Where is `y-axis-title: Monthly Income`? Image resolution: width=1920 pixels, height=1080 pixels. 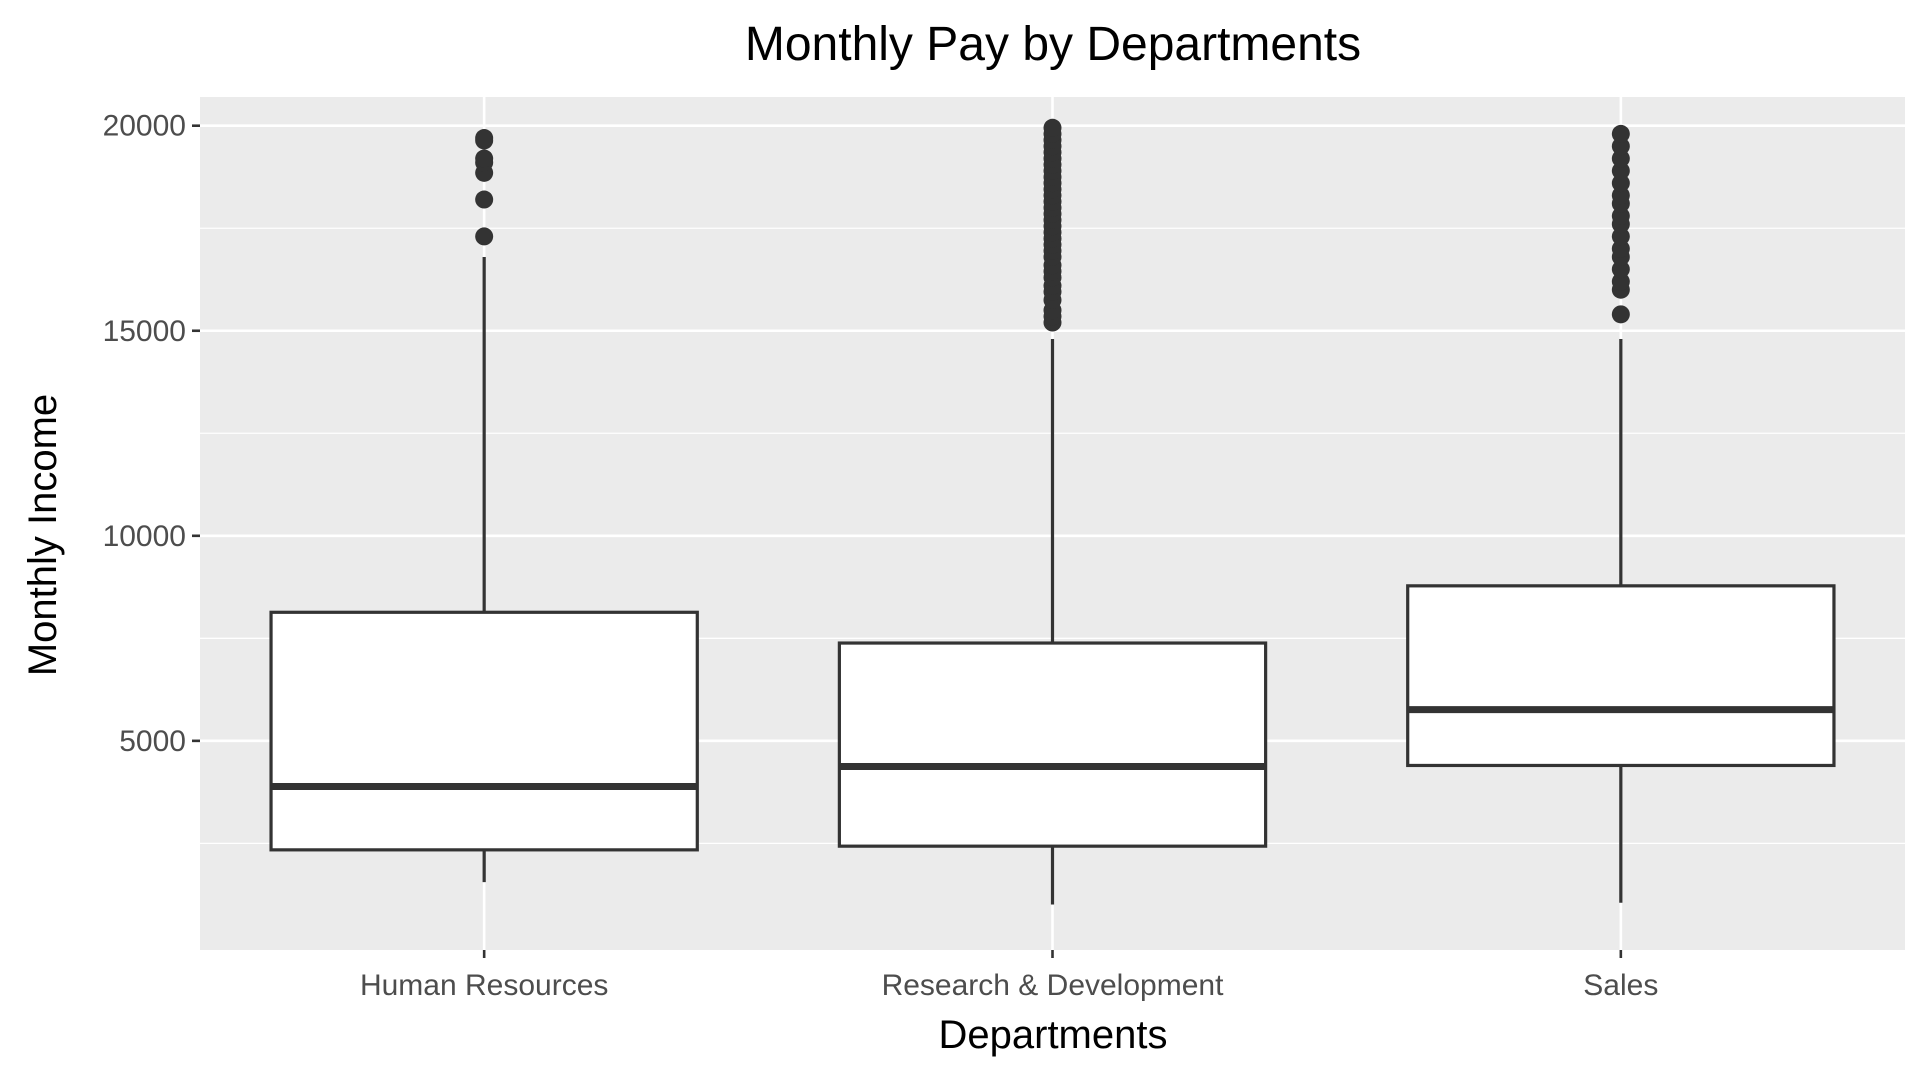
y-axis-title: Monthly Income is located at coordinates (43, 535).